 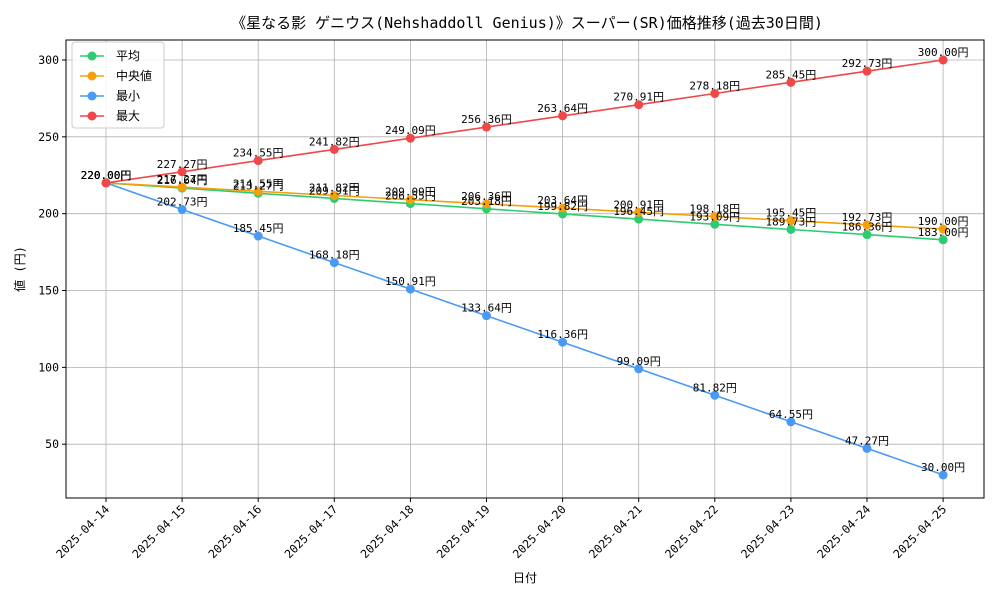 I want to click on data-label: 285.45円, so click(x=791, y=74).